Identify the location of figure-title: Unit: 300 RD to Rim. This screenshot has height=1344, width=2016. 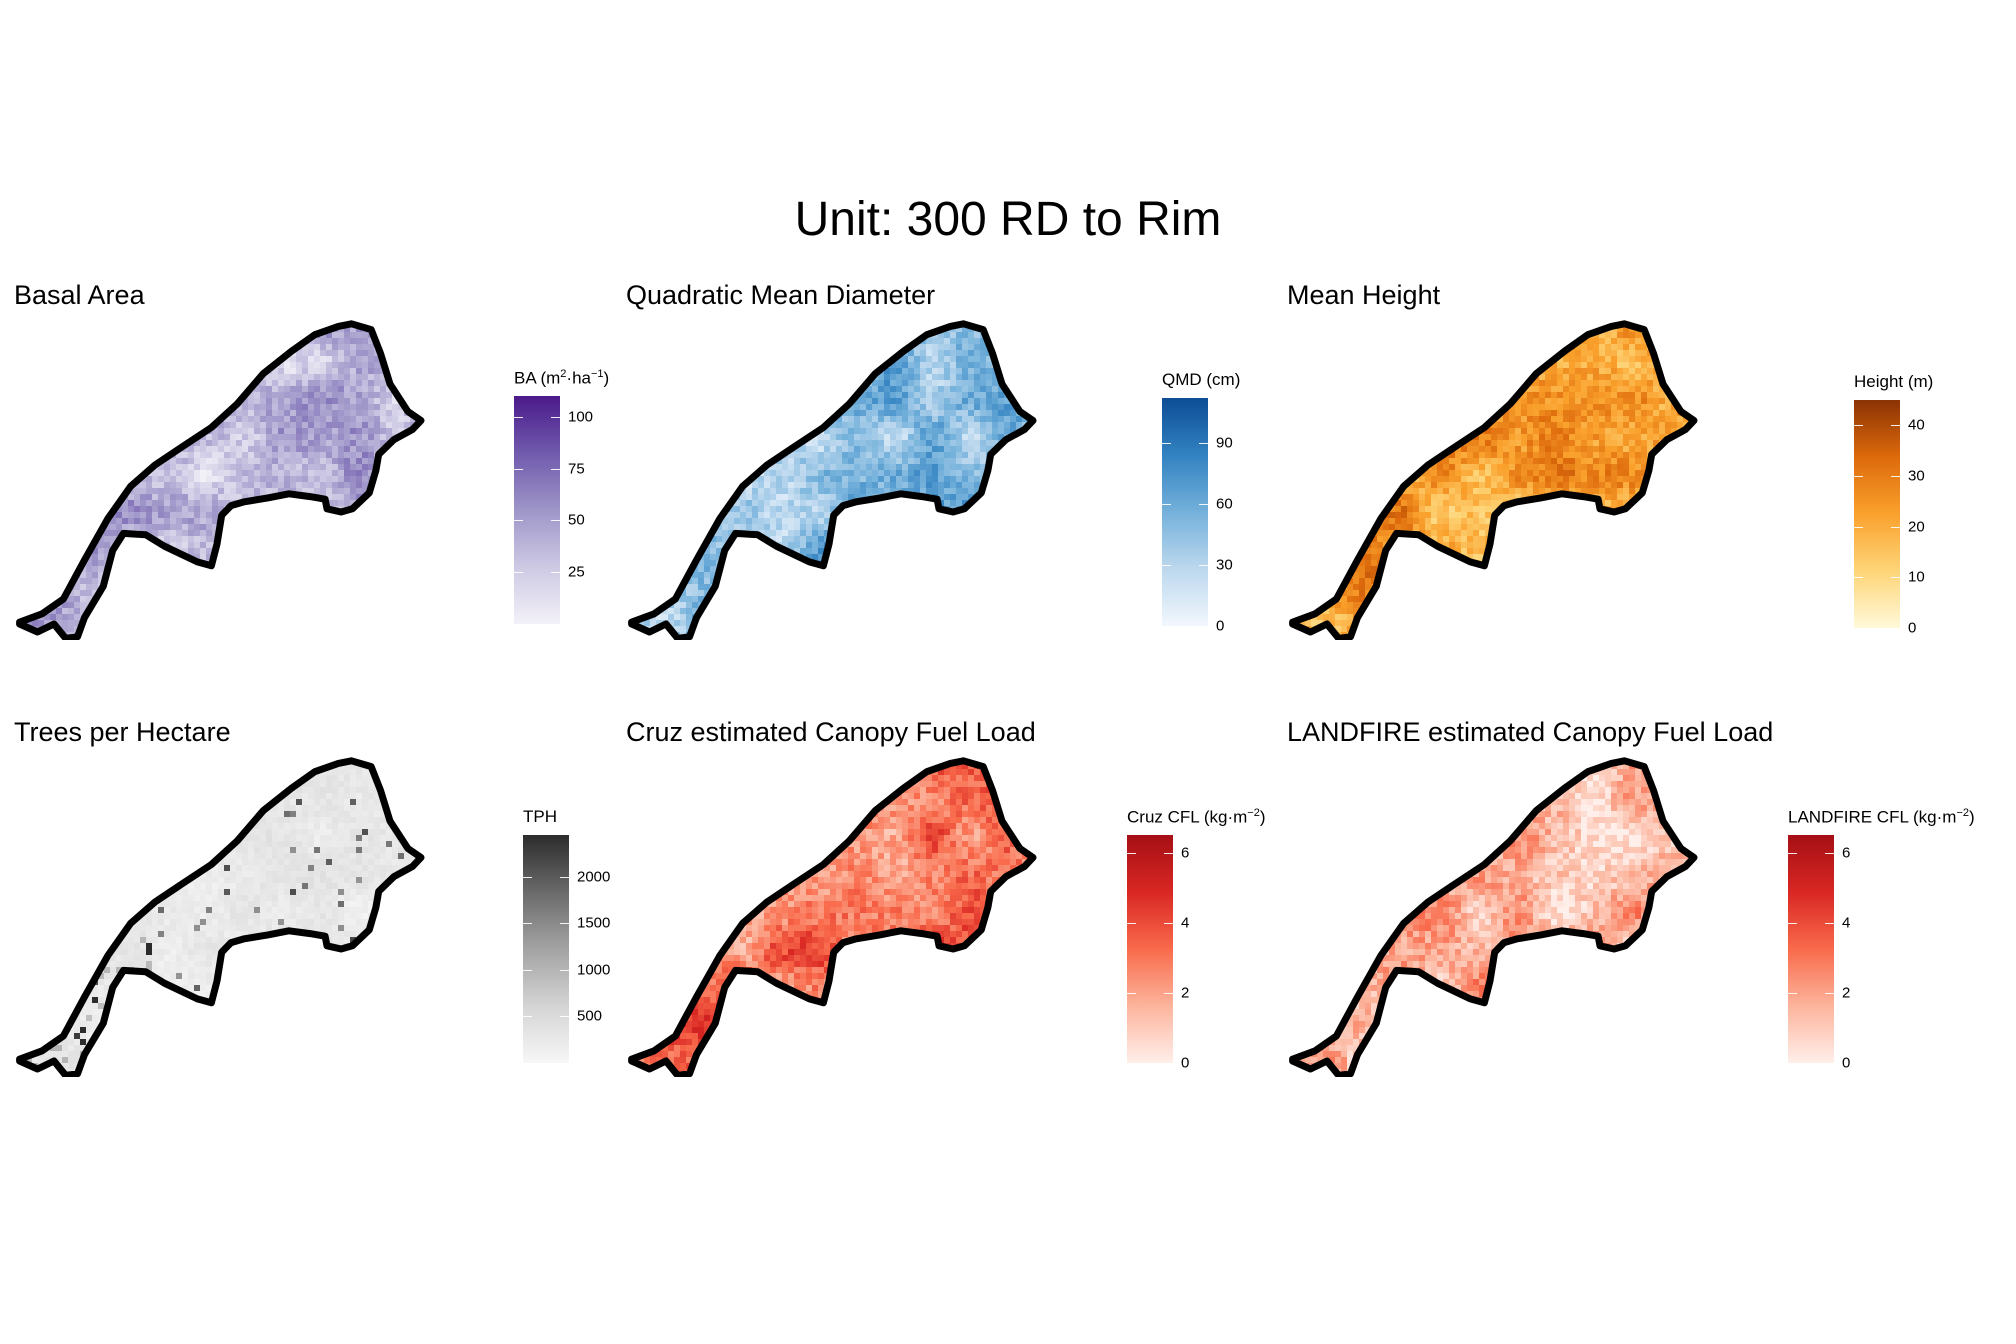
(1008, 220).